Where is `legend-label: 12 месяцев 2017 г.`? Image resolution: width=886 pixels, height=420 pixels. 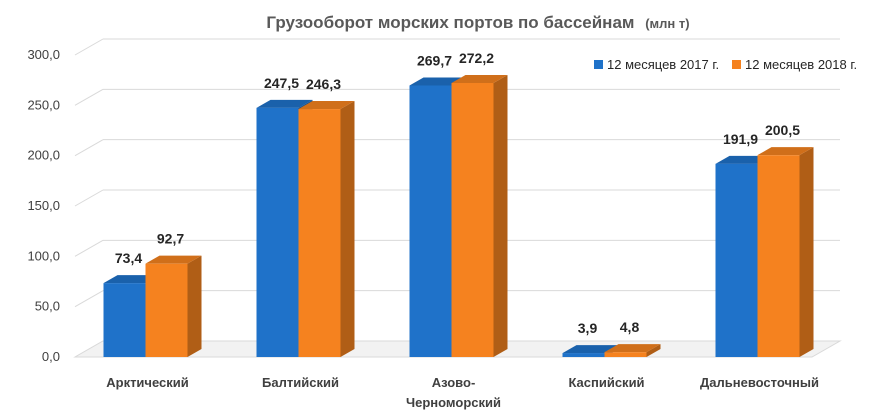 legend-label: 12 месяцев 2017 г. is located at coordinates (663, 64).